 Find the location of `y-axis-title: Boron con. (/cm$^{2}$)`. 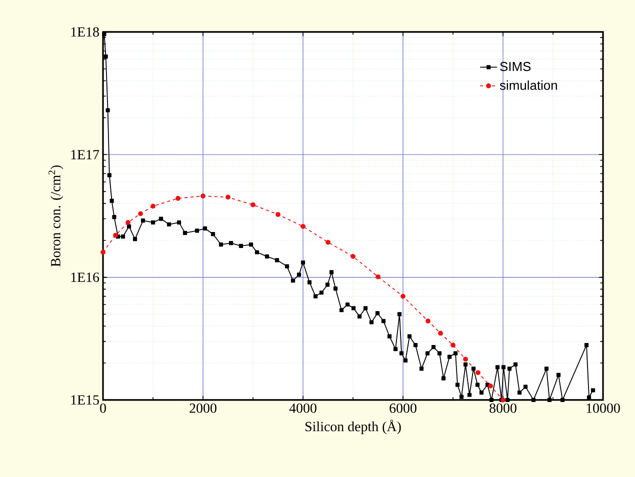

y-axis-title: Boron con. (/cm$^{2}$) is located at coordinates (56, 216).